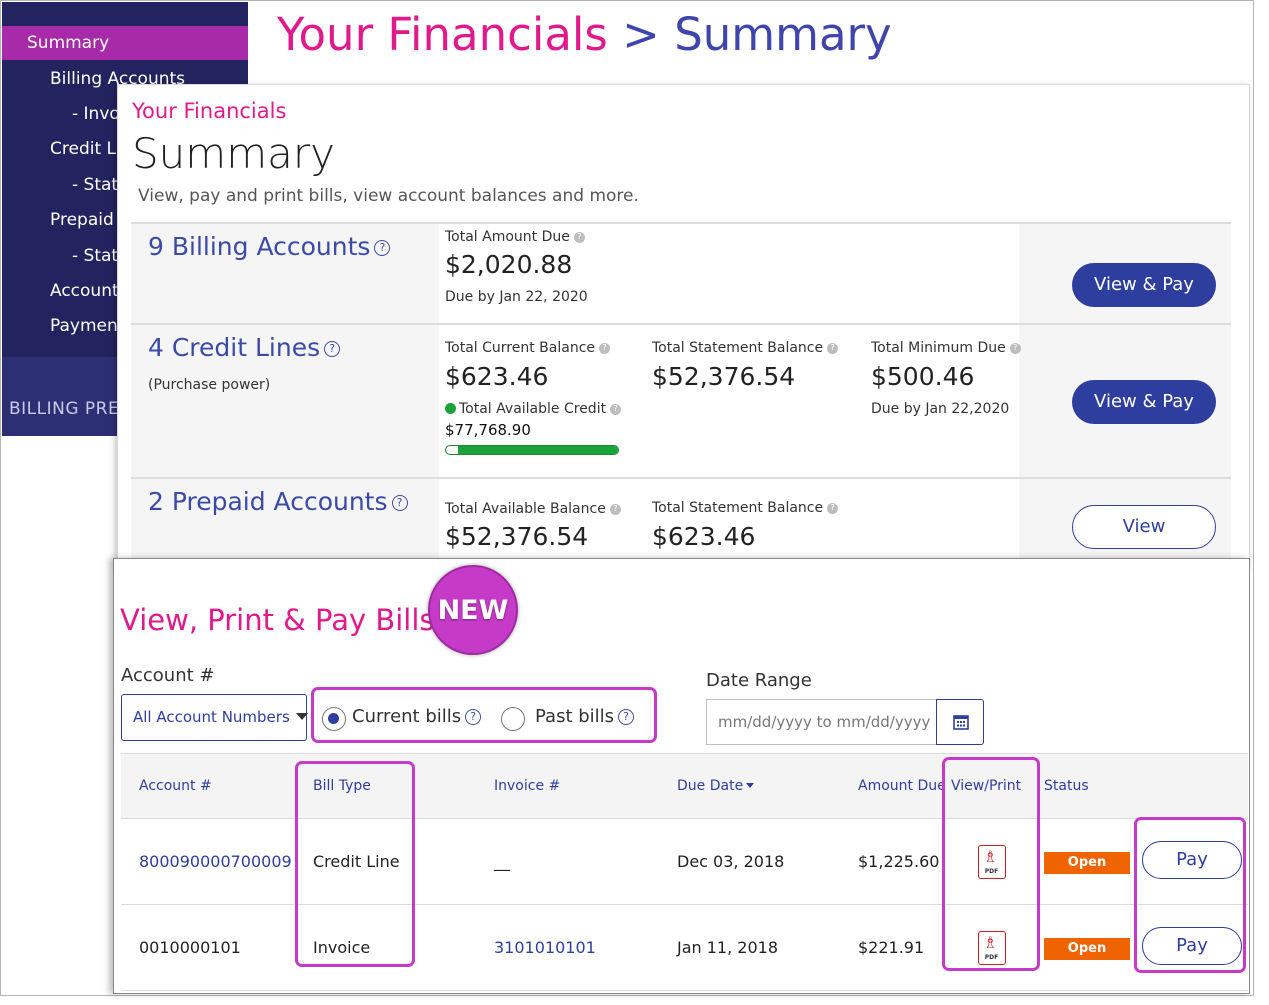 The width and height of the screenshot is (1269, 1005). Describe the element at coordinates (342, 947) in the screenshot. I see `row-bill-type: Invoice` at that location.